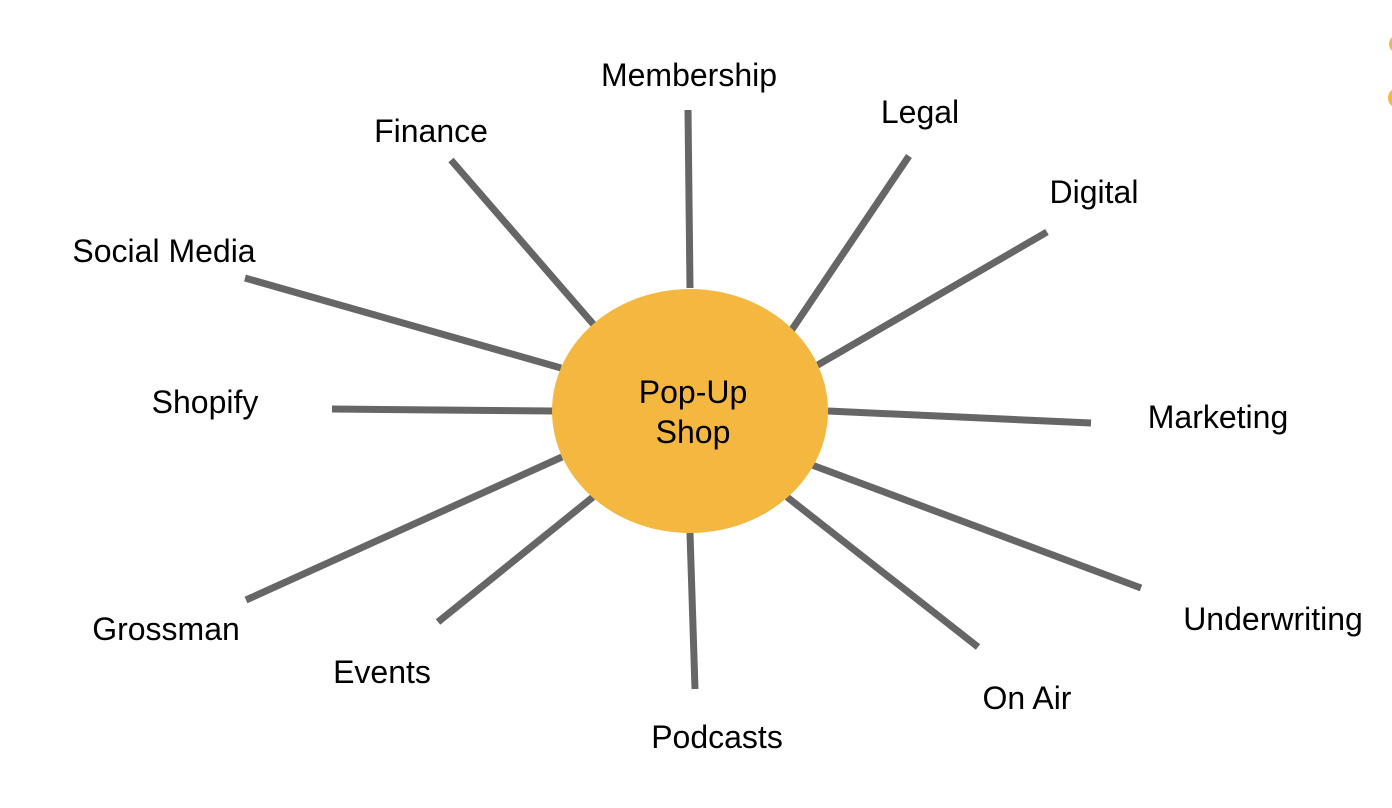 Image resolution: width=1392 pixels, height=808 pixels. I want to click on node-label-social-media: Social Media, so click(163, 251).